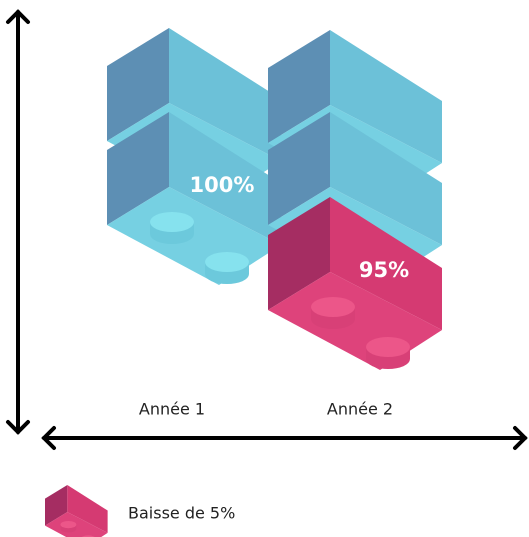  I want to click on x-label: Année 2, so click(360, 409).